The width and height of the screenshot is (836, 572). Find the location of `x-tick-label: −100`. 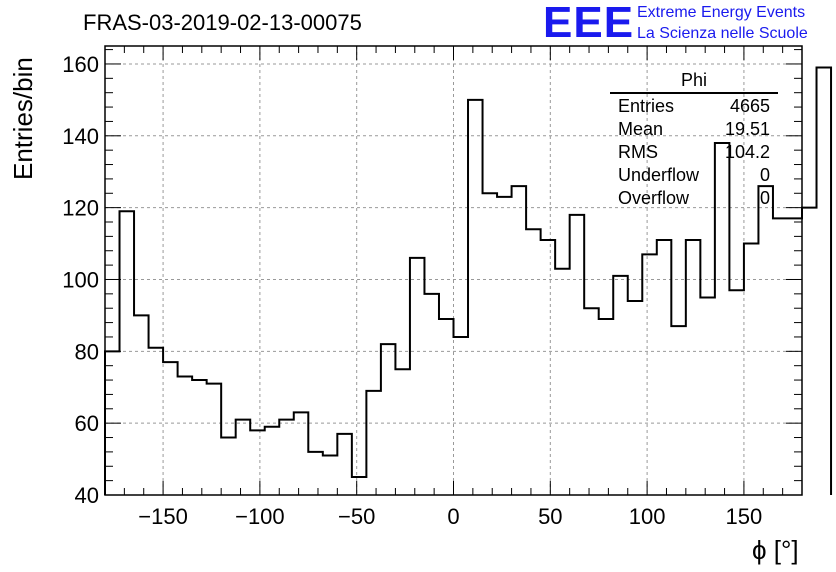

x-tick-label: −100 is located at coordinates (260, 516).